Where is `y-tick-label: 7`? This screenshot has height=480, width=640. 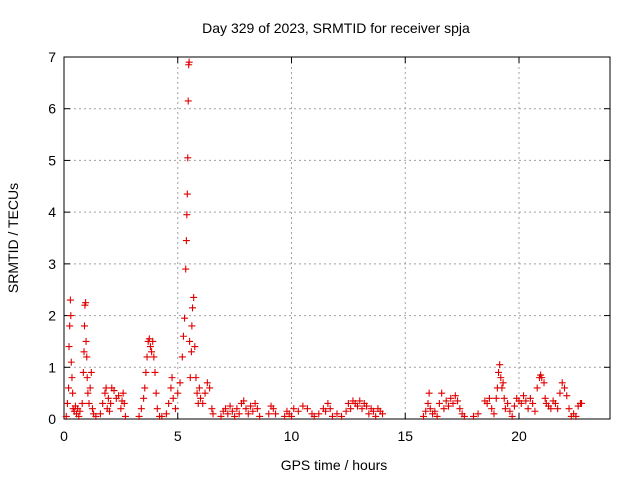 y-tick-label: 7 is located at coordinates (52, 57).